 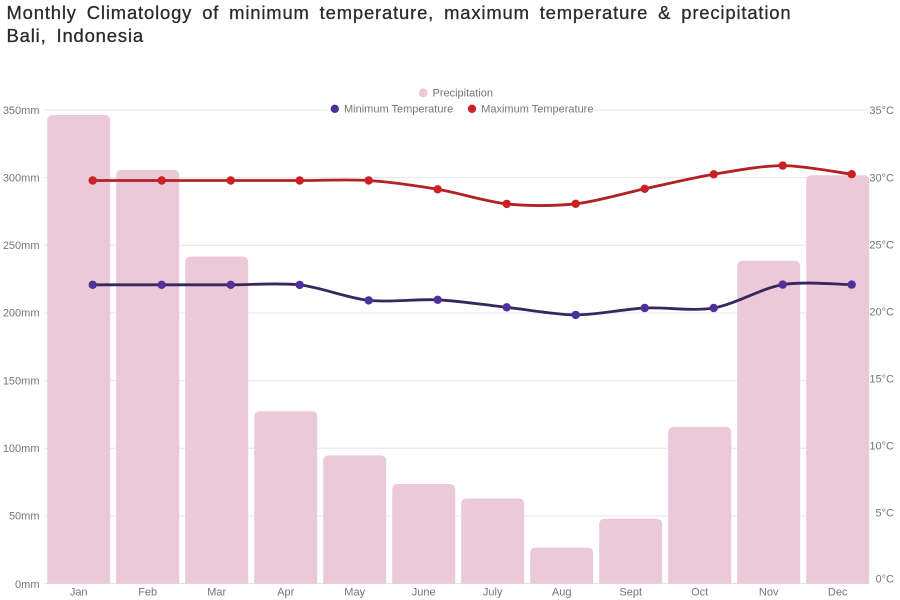 I want to click on svg-text: 25°C, so click(x=881, y=245).